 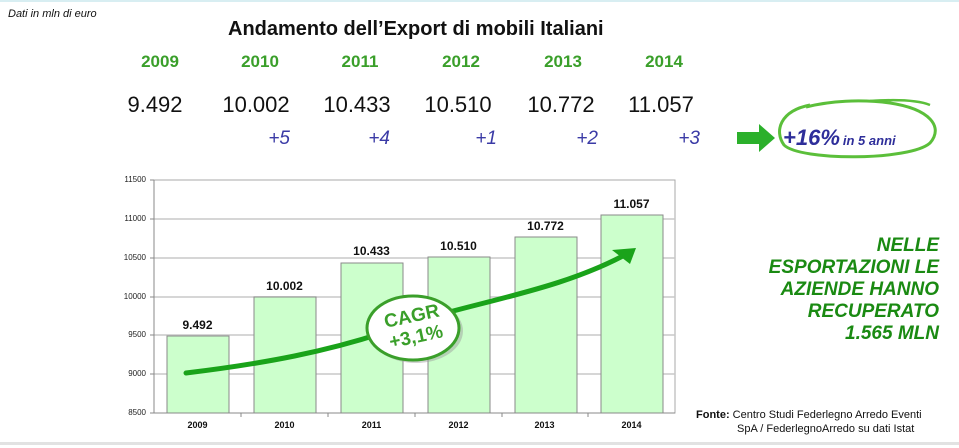 I want to click on export-value: 11.057, so click(x=661, y=104).